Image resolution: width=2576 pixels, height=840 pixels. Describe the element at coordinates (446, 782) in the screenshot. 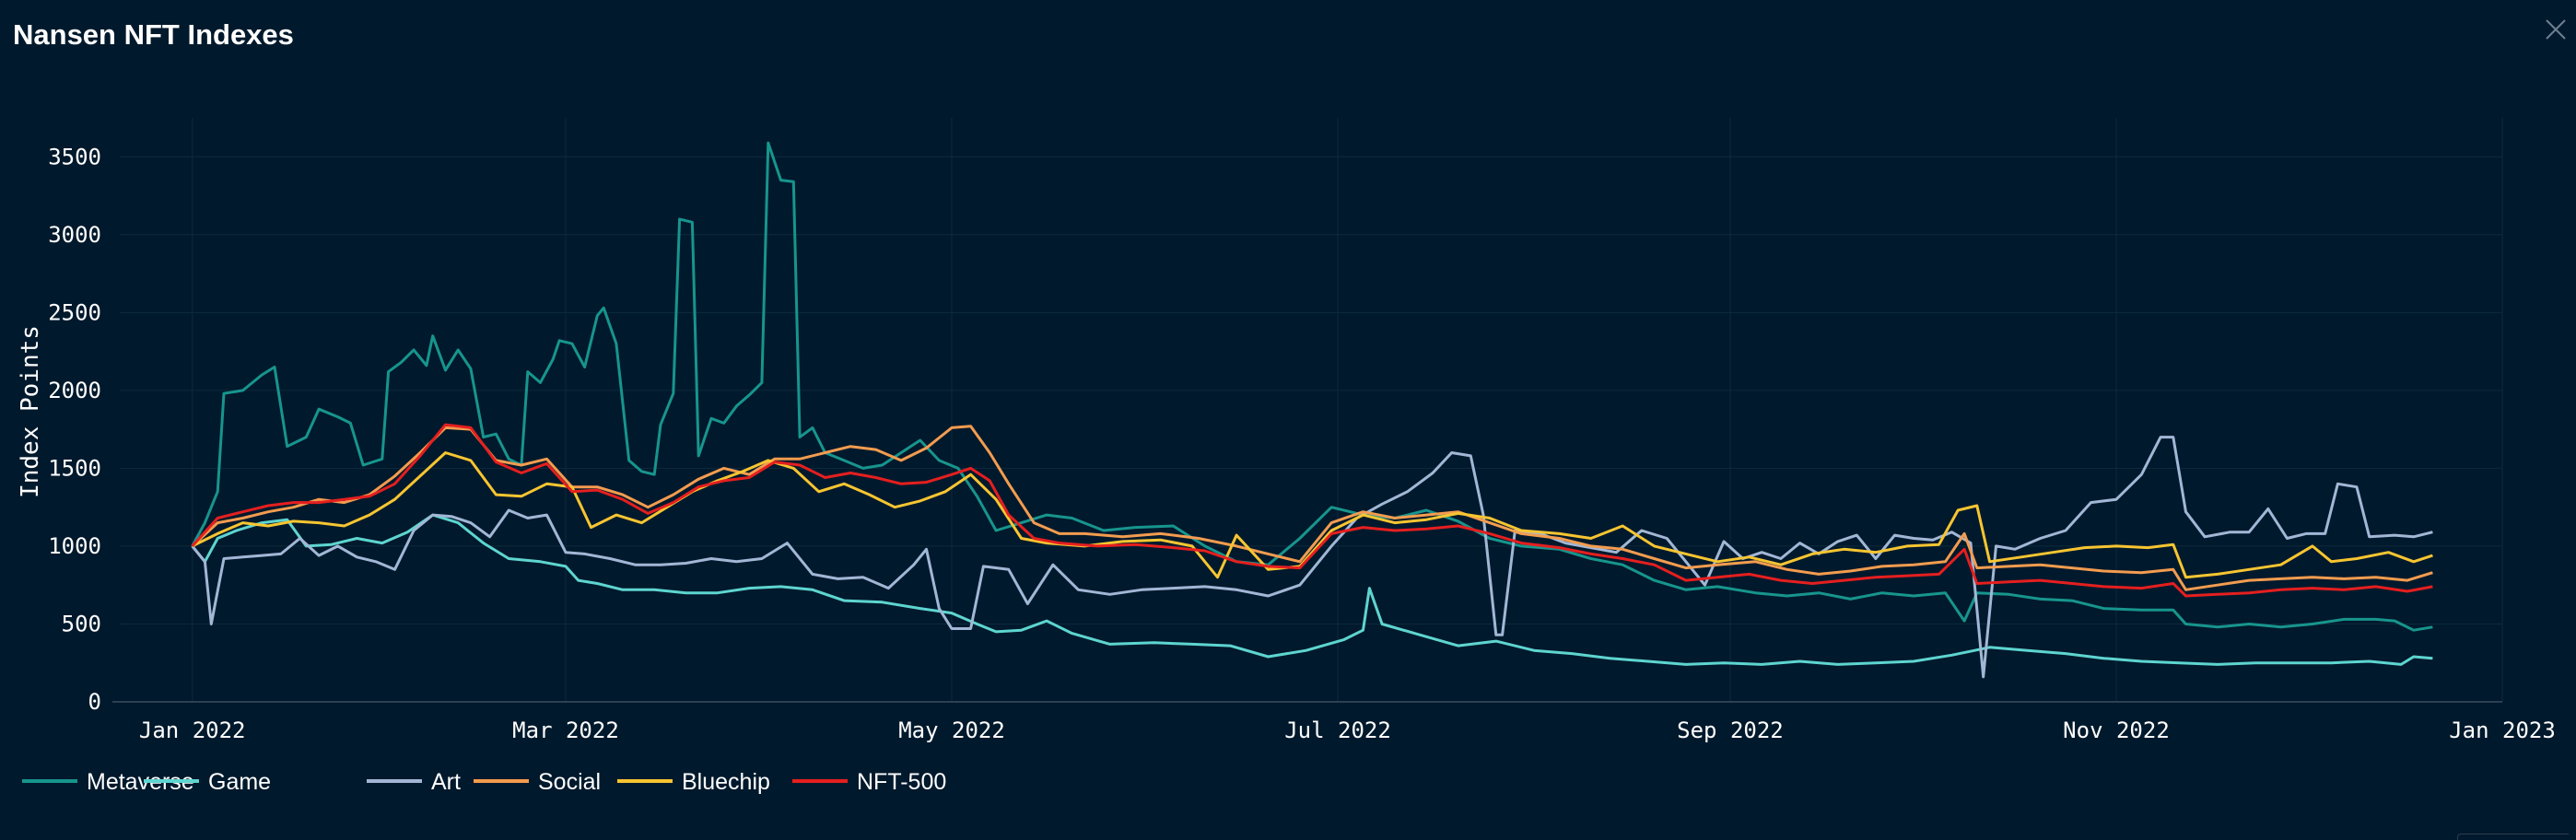

I see `legend-label: Art` at that location.